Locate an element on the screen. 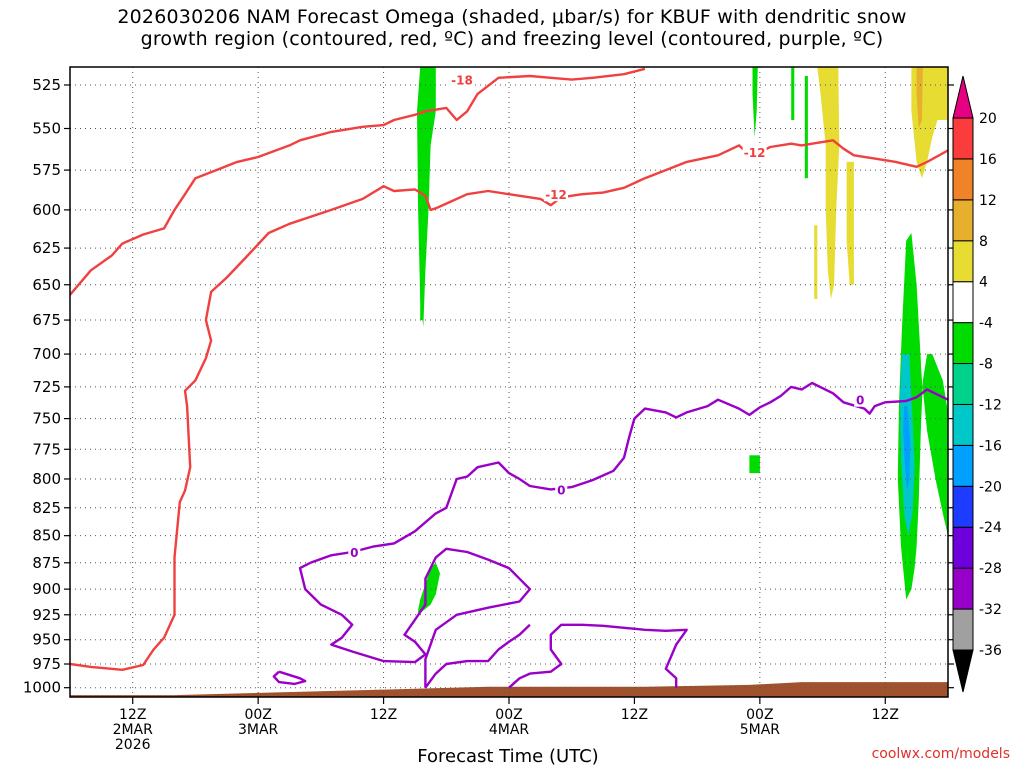  y-tick-label-8: 725 is located at coordinates (46, 387).